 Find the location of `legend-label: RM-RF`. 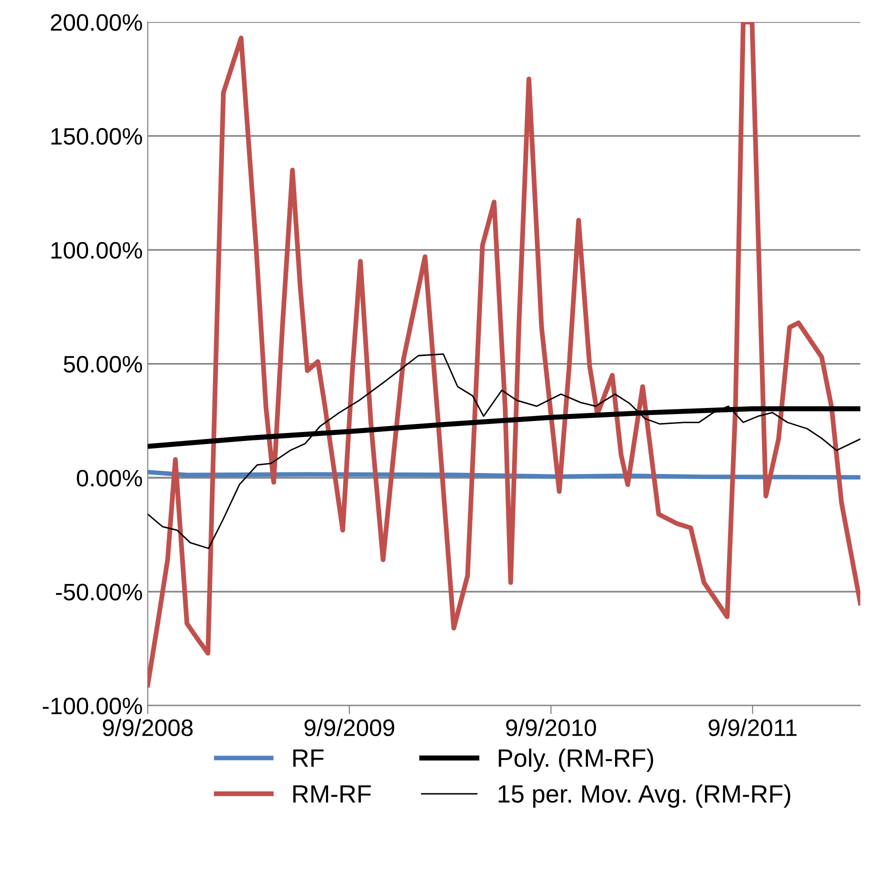

legend-label: RM-RF is located at coordinates (332, 794).